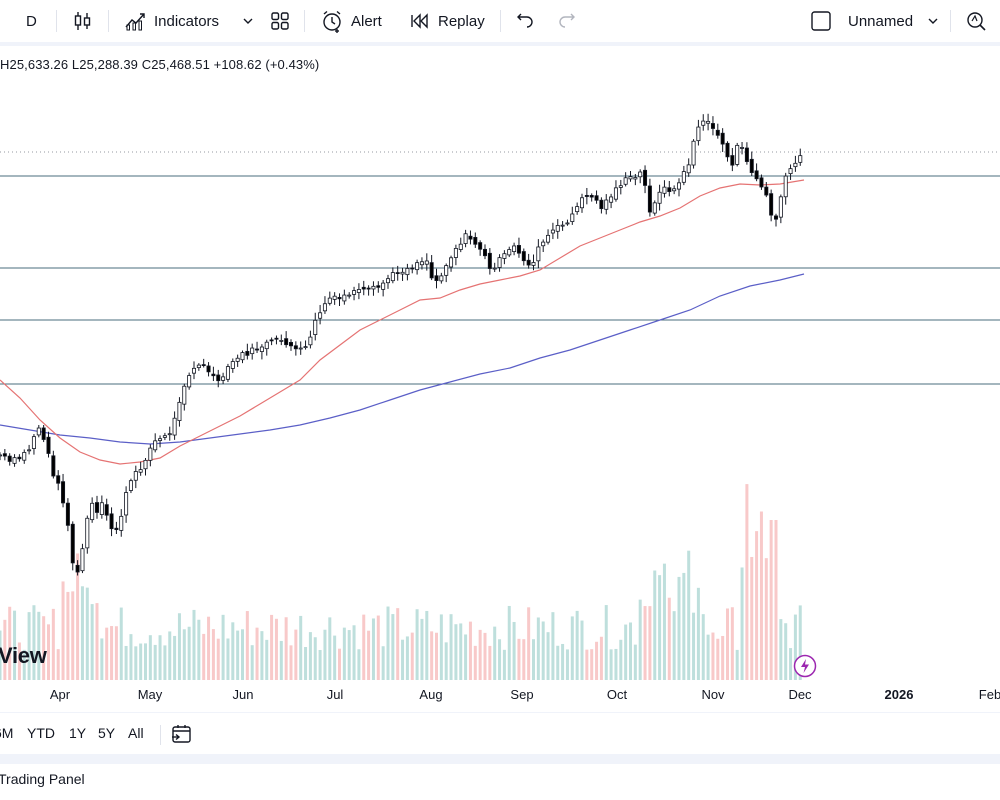 The image size is (1000, 800). I want to click on range-button-5y: 5Y, so click(107, 733).